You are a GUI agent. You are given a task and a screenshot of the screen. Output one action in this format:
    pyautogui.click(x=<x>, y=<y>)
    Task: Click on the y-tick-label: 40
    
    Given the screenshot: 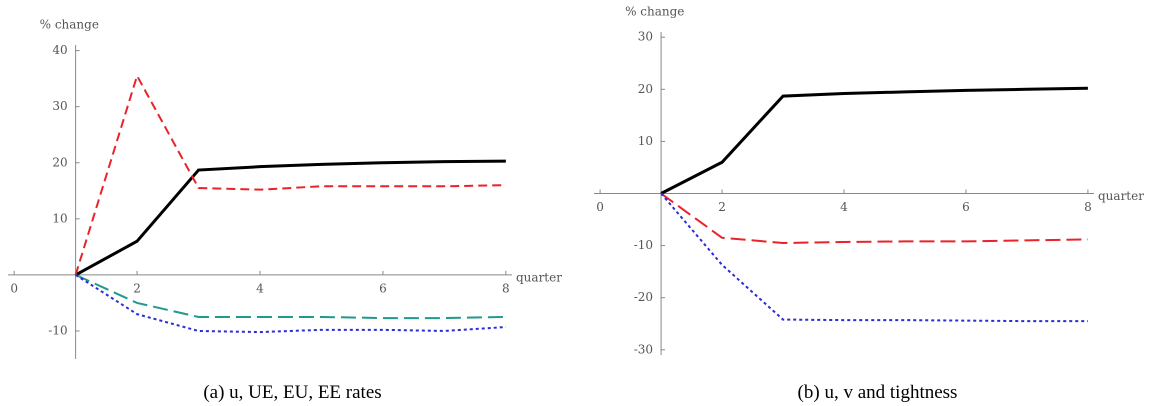 What is the action you would take?
    pyautogui.click(x=59, y=50)
    